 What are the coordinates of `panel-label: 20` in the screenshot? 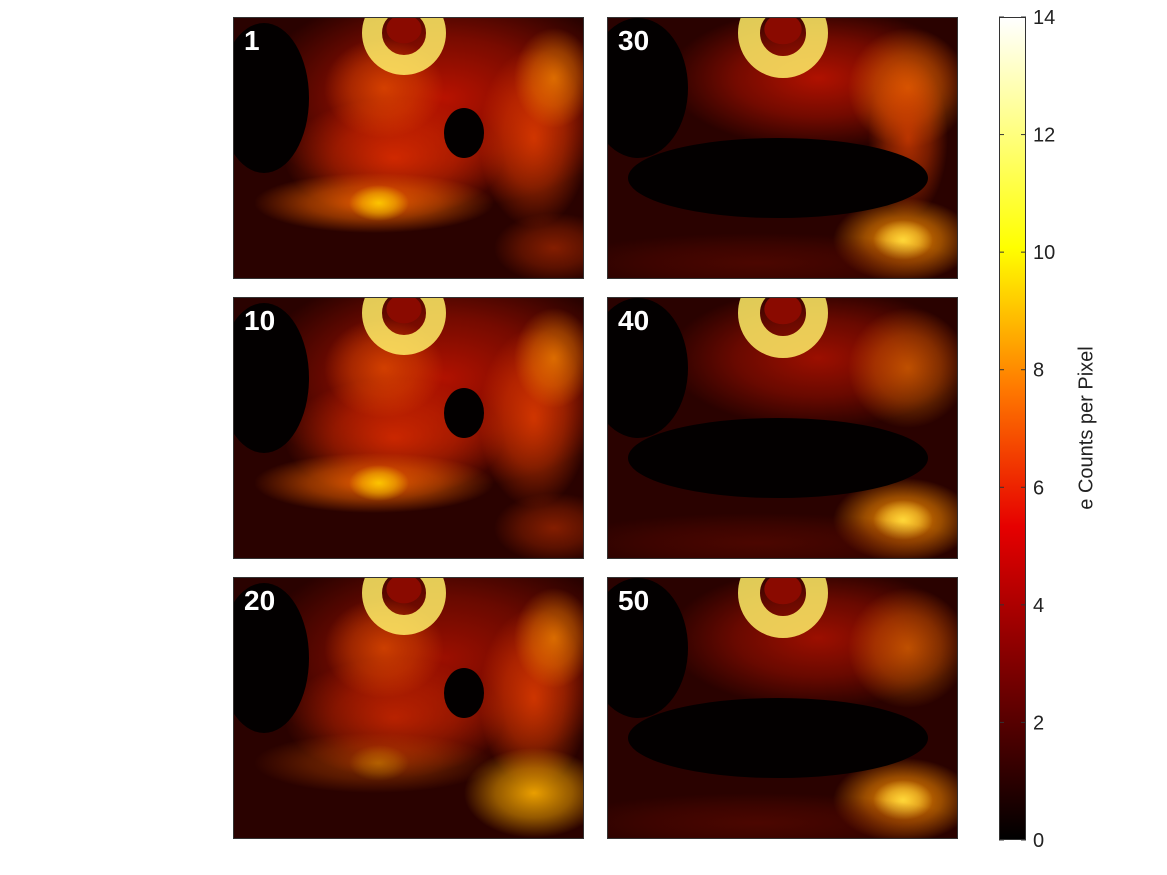 It's located at (260, 600).